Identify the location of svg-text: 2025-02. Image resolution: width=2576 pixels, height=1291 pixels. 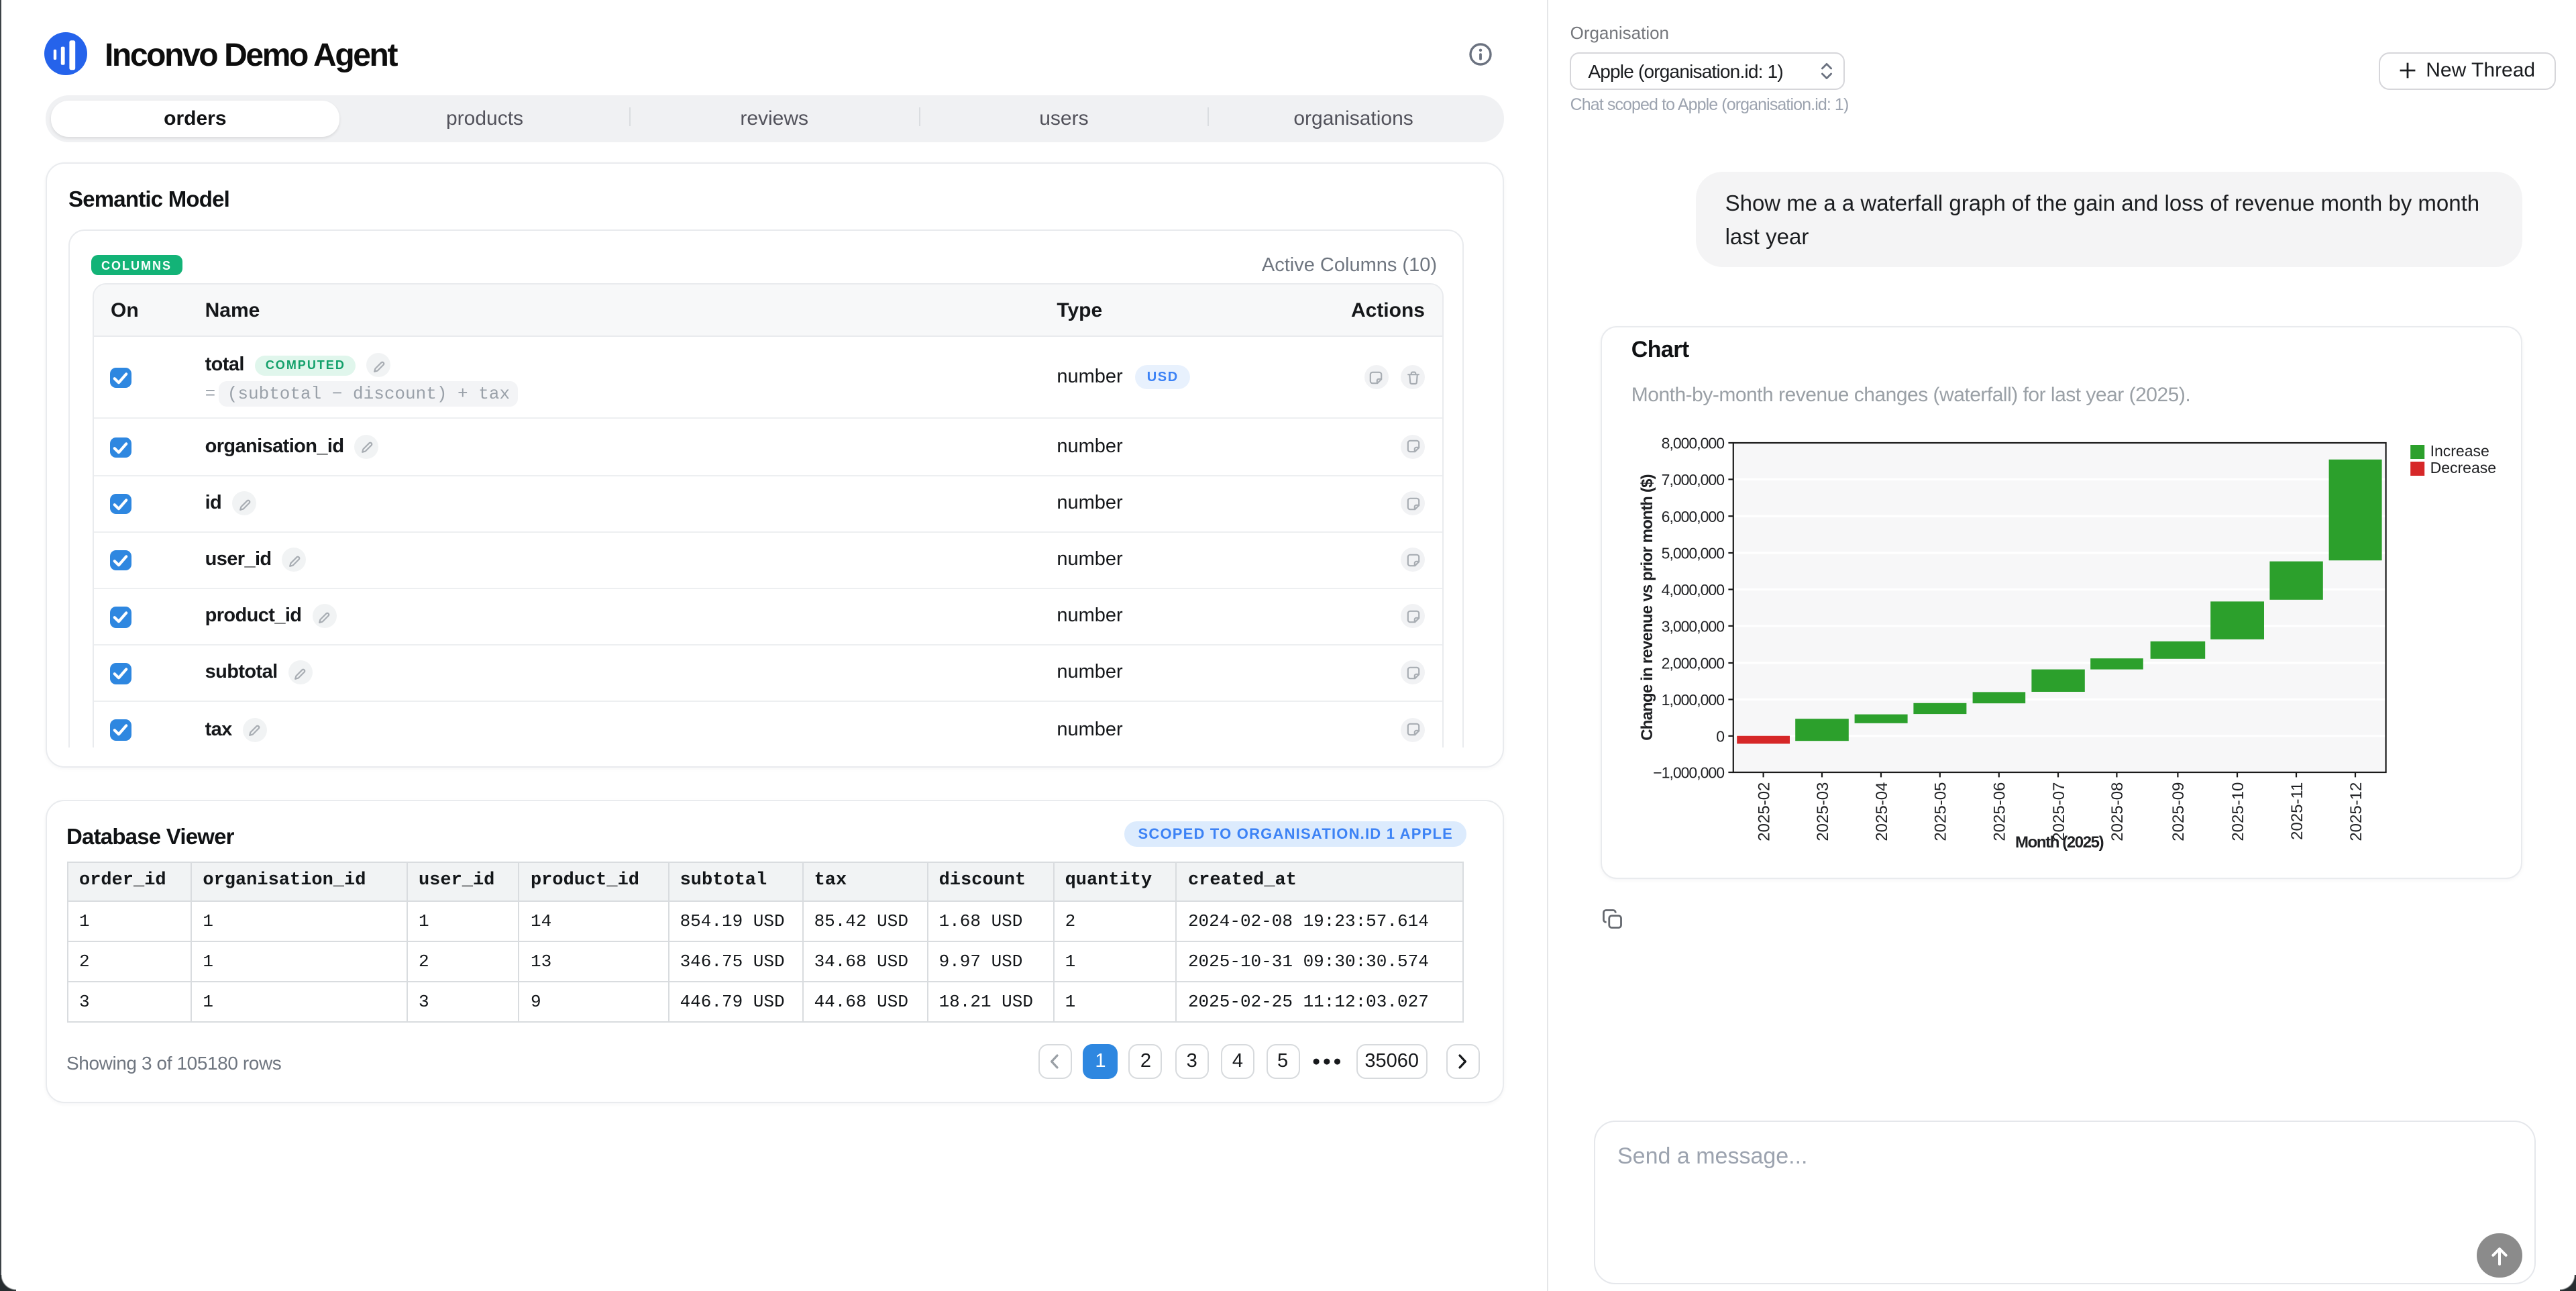
(1764, 811).